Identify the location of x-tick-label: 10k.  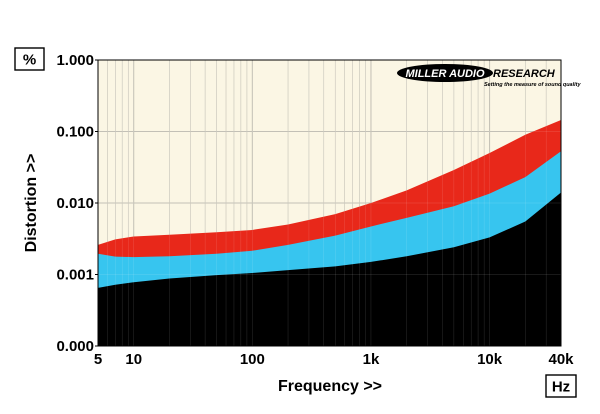
(490, 359).